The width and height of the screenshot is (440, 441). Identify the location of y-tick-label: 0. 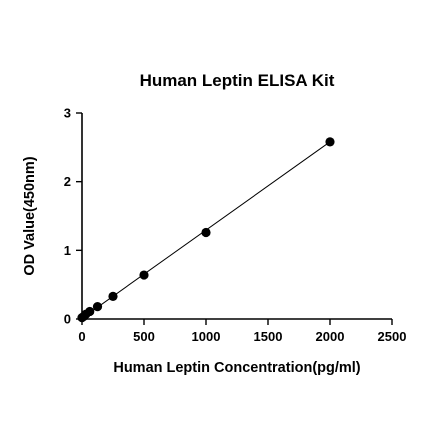
(67, 319).